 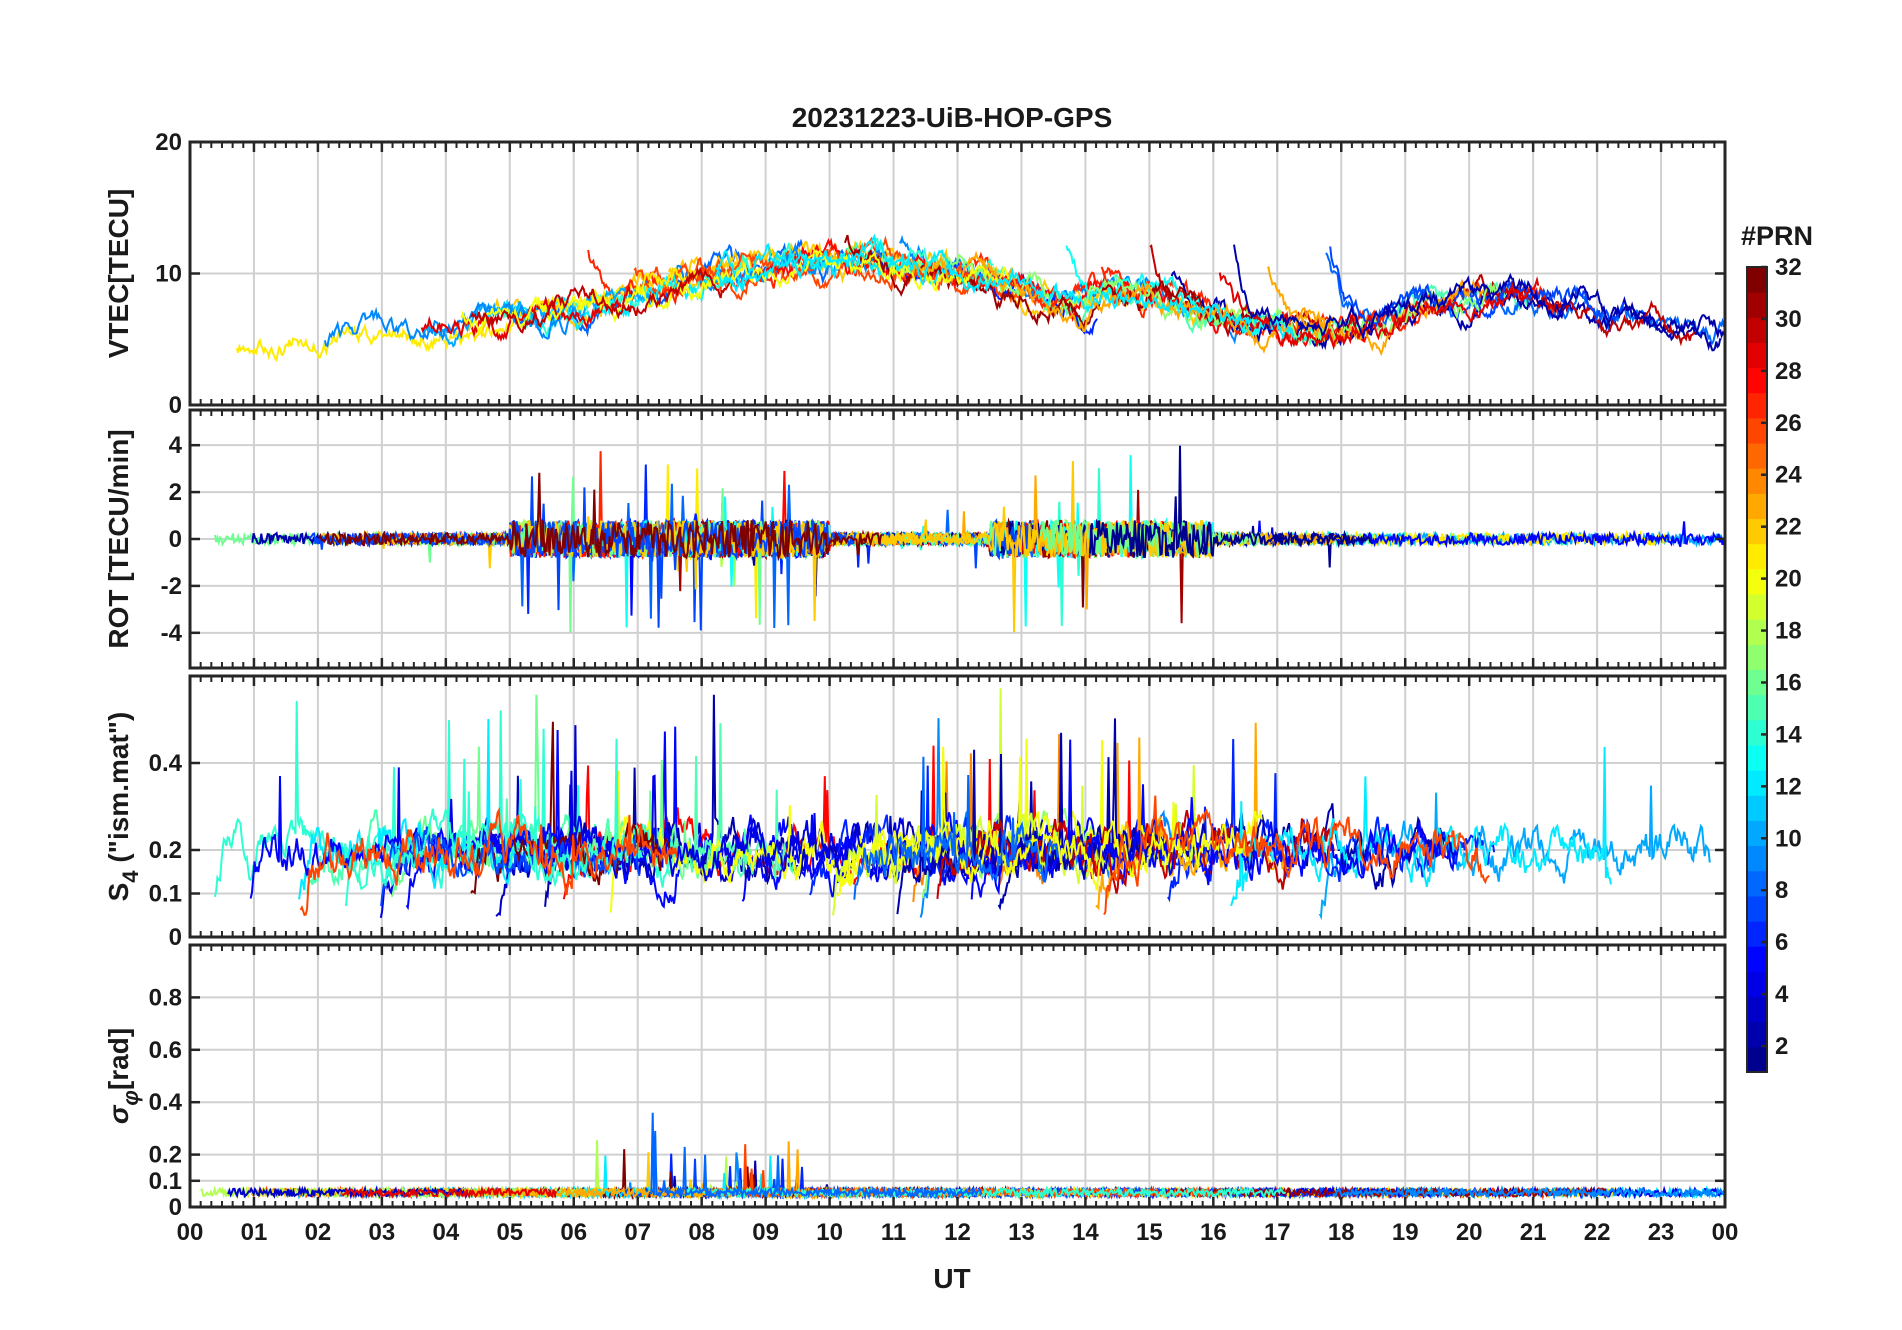 What do you see at coordinates (176, 445) in the screenshot?
I see `rot-ytick-label: 4` at bounding box center [176, 445].